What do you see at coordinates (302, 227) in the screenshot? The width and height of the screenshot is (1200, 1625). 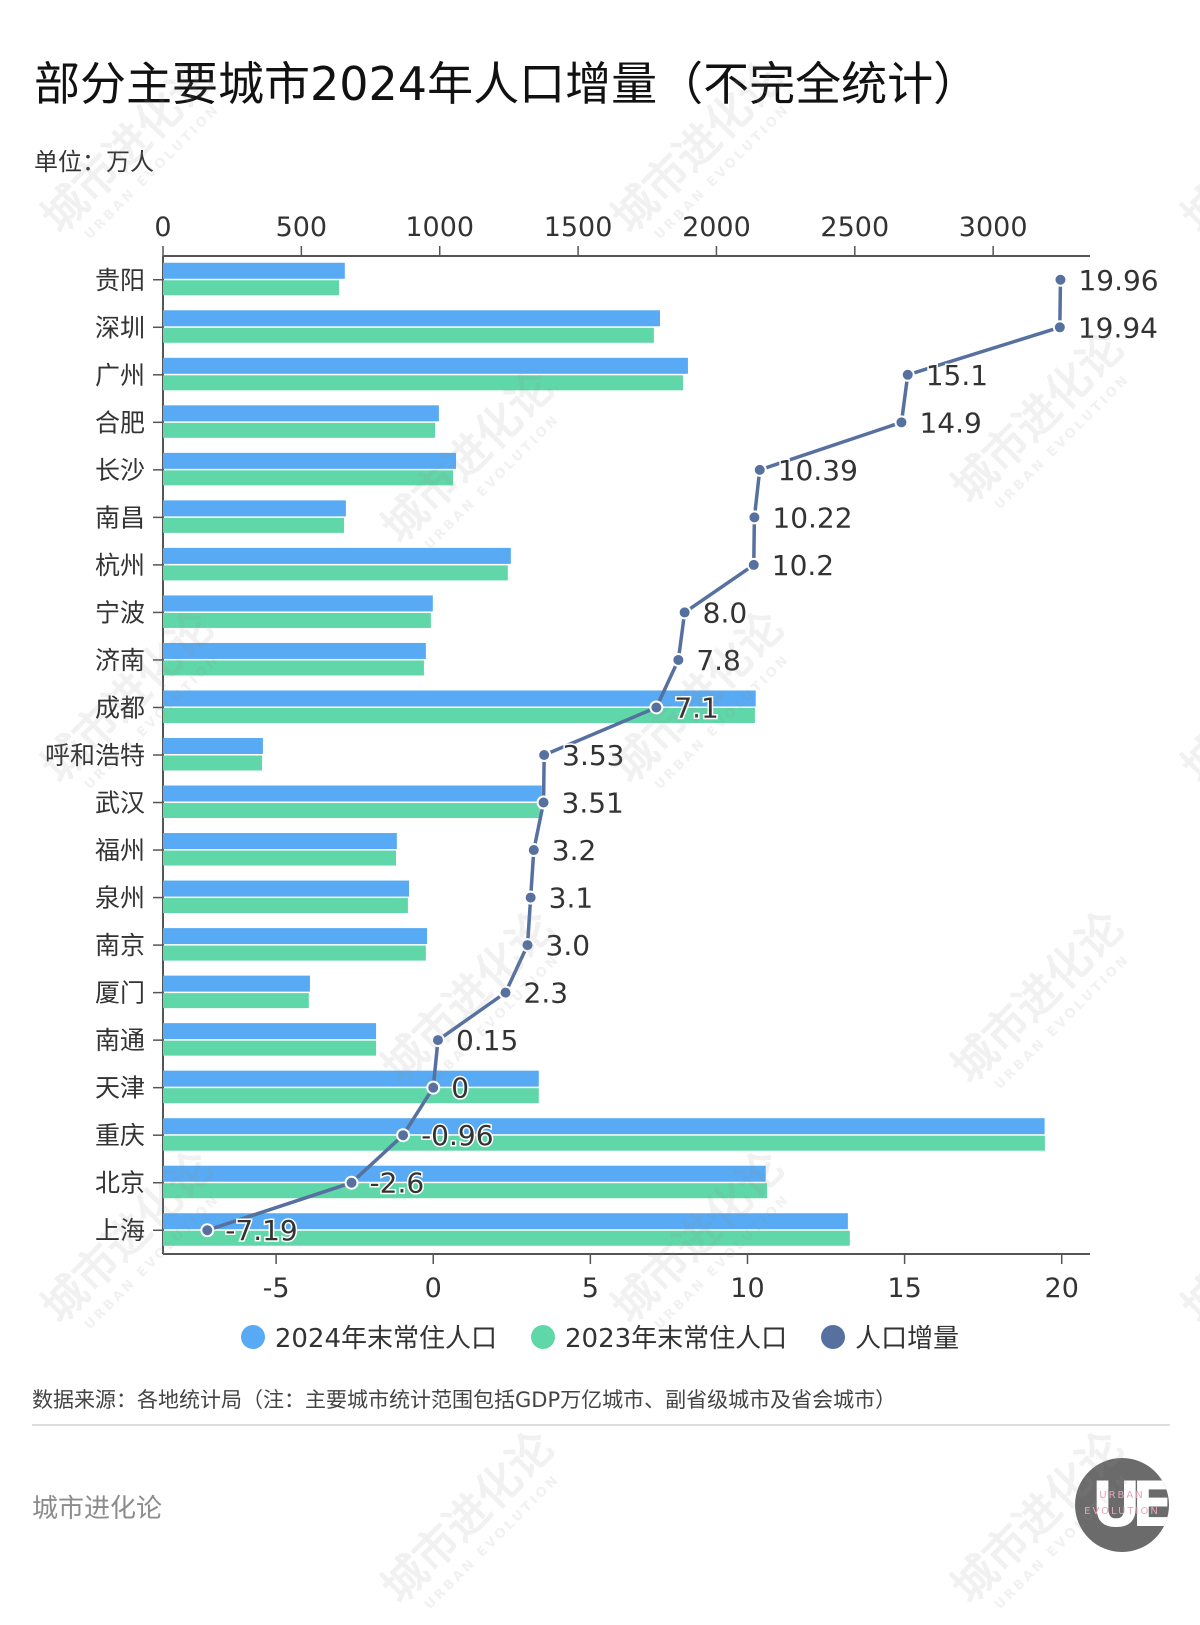 I see `top-axis-tick-label: 500` at bounding box center [302, 227].